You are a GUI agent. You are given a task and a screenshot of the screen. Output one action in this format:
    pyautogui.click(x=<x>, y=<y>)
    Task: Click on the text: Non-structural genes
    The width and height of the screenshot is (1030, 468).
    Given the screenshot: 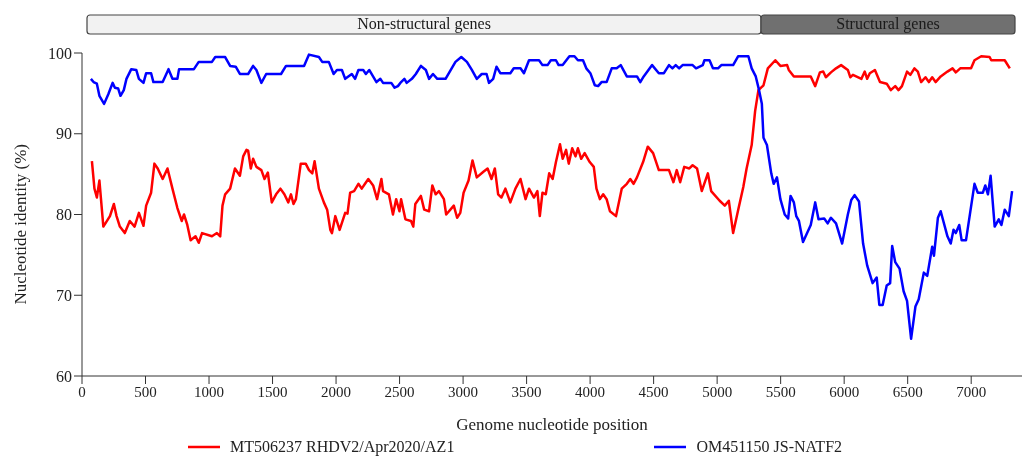 What is the action you would take?
    pyautogui.click(x=424, y=24)
    